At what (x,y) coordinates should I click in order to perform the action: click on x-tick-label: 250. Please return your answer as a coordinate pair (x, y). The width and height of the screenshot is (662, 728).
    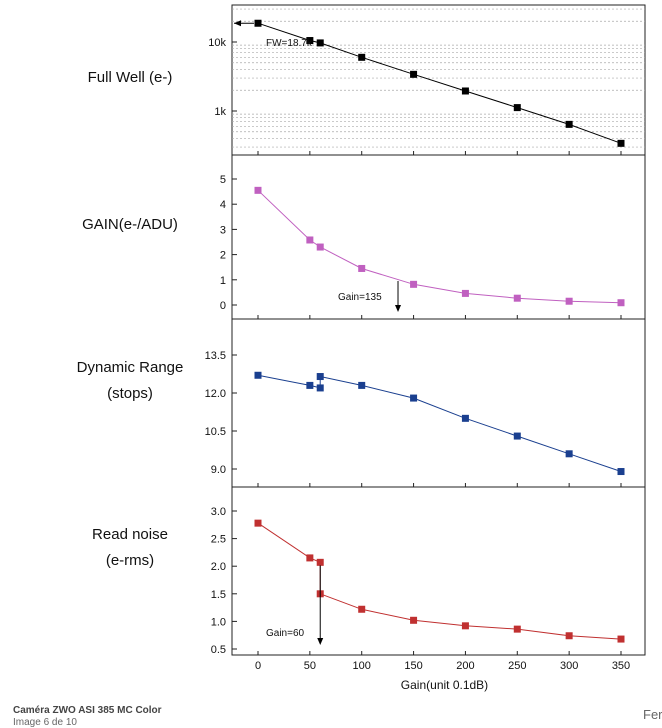
    Looking at the image, I should click on (517, 666).